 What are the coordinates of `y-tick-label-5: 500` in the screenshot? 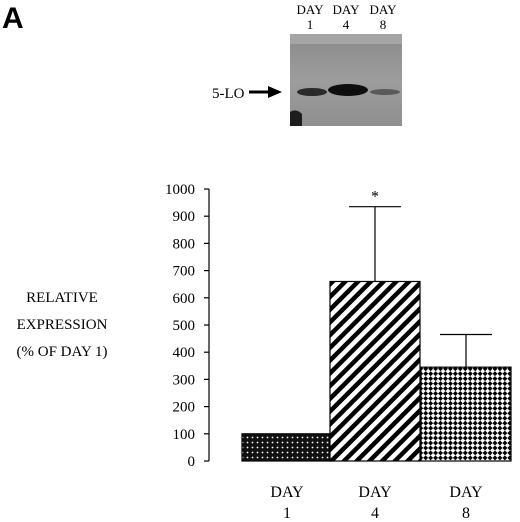 It's located at (184, 326).